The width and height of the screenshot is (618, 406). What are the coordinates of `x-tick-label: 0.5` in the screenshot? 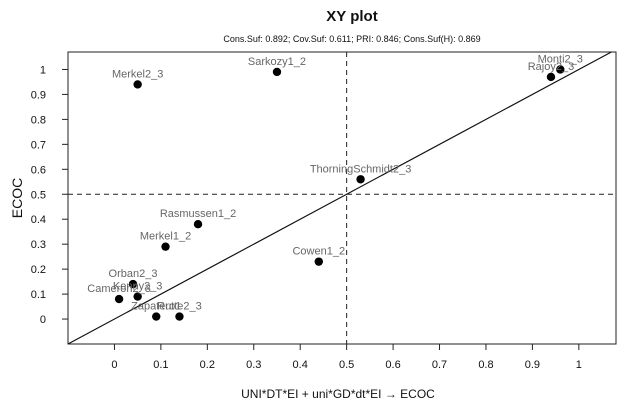 It's located at (346, 365).